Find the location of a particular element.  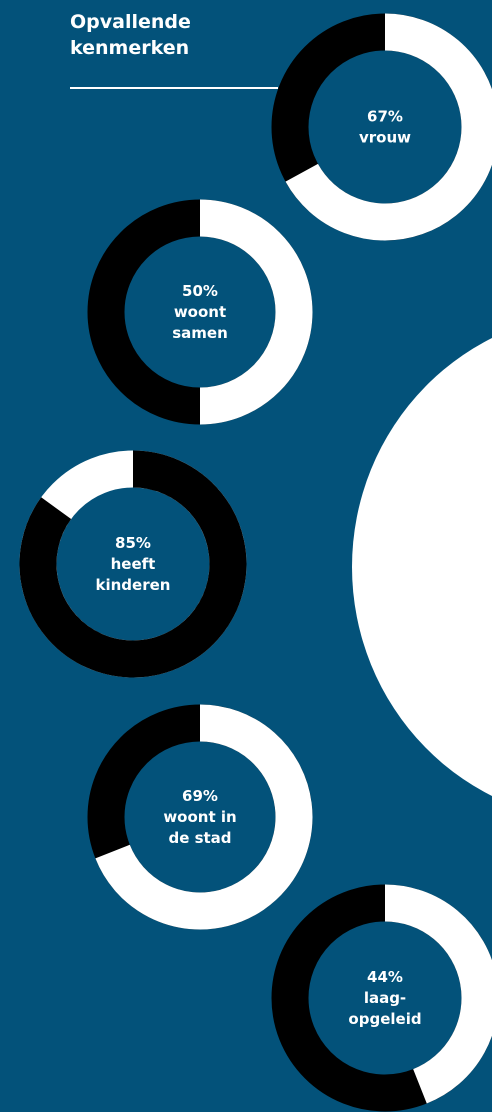

donut-value-label: 85% is located at coordinates (133, 543).